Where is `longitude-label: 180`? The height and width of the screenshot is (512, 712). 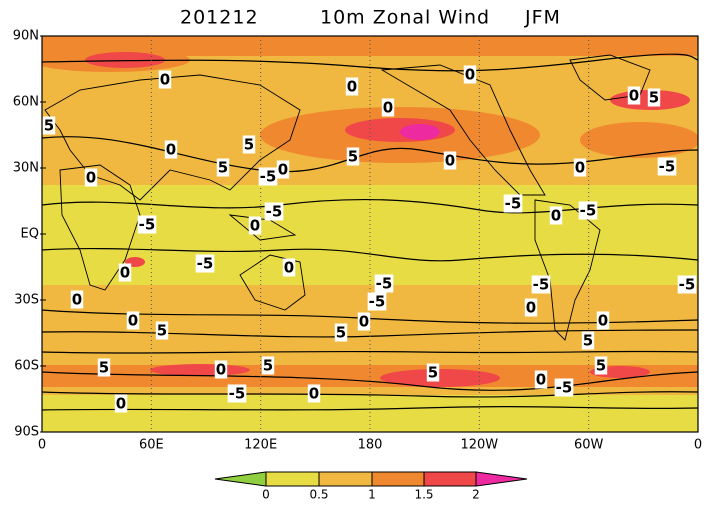 longitude-label: 180 is located at coordinates (370, 445).